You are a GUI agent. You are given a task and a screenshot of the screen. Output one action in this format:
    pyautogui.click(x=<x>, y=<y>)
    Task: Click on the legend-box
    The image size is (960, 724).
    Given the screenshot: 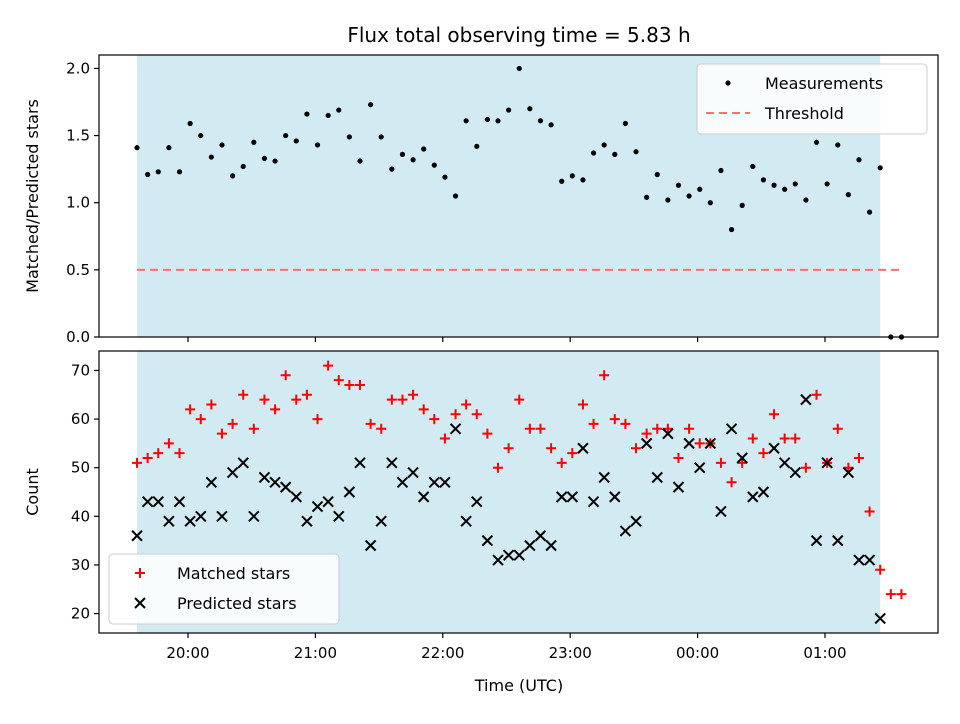 What is the action you would take?
    pyautogui.click(x=812, y=99)
    